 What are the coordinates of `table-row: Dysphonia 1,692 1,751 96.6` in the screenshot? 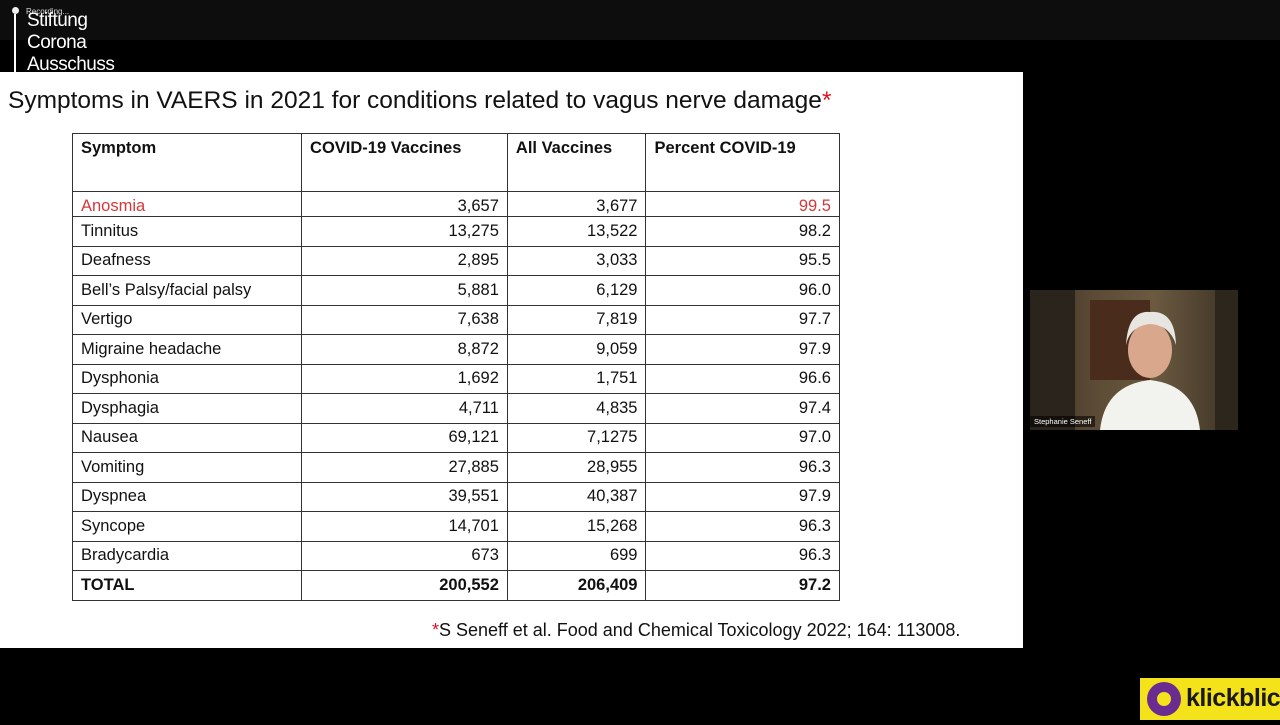 It's located at (455, 378).